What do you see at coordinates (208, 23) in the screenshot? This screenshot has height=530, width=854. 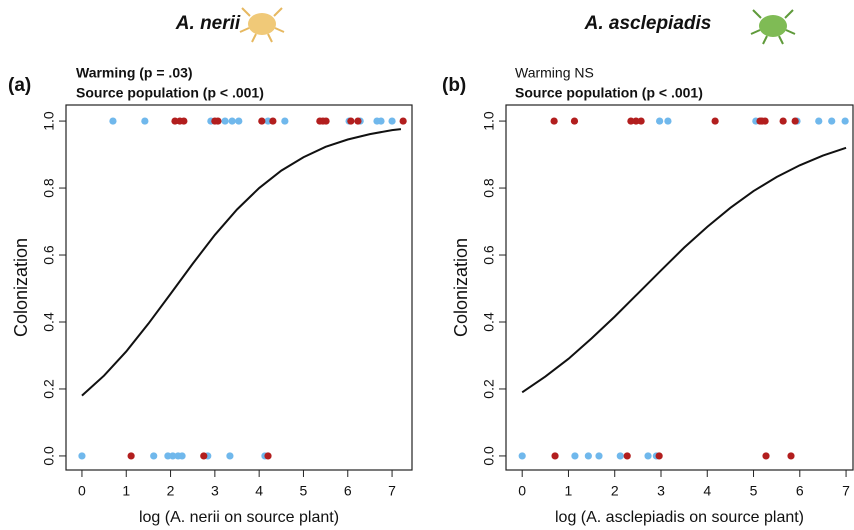 I see `panel-title: A. nerii` at bounding box center [208, 23].